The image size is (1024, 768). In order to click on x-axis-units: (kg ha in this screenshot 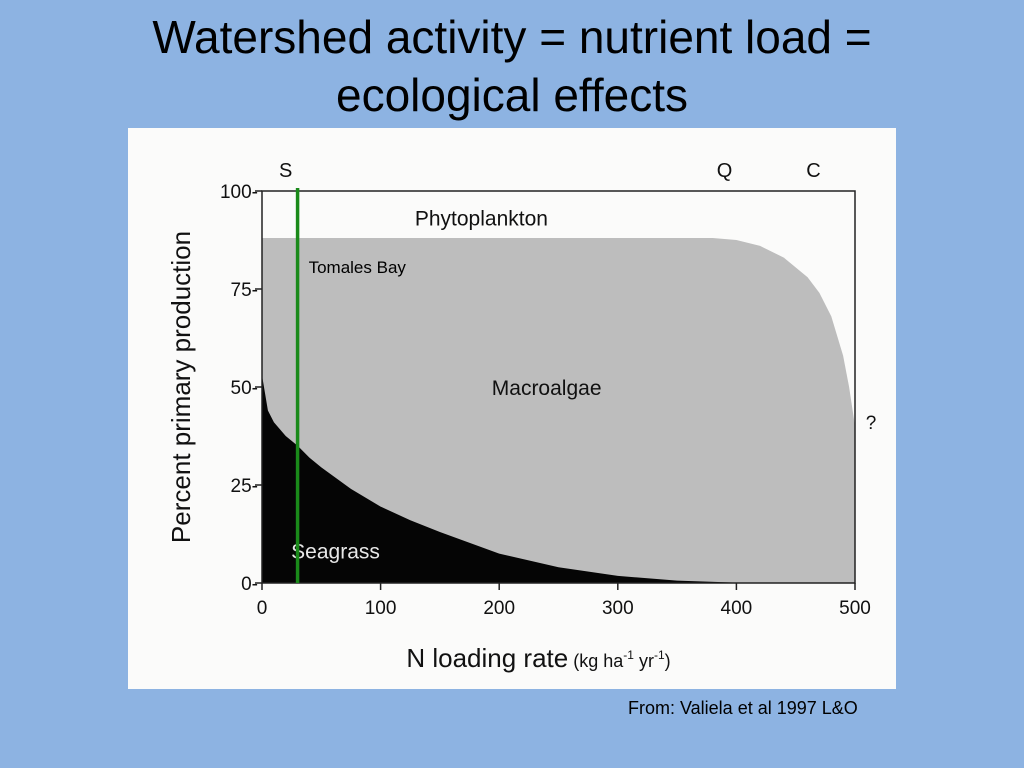, I will do `click(596, 661)`.